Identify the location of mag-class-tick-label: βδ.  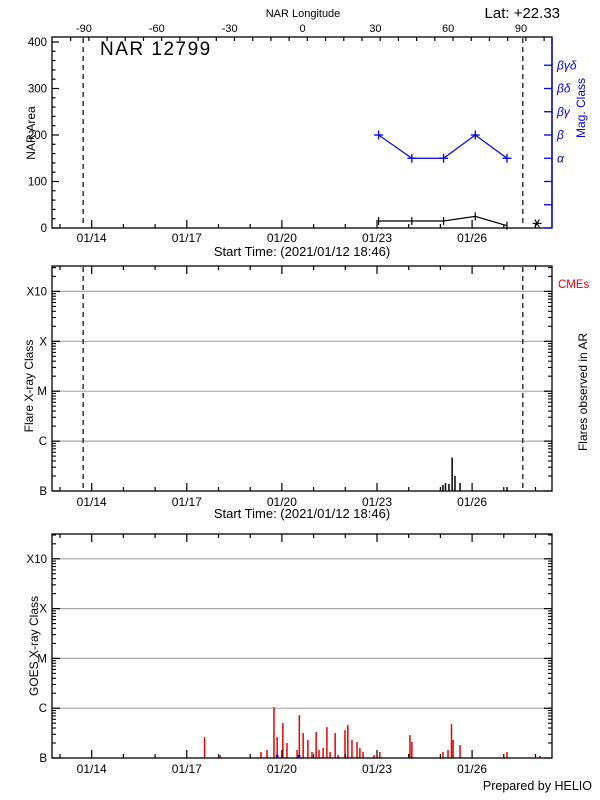
(563, 89).